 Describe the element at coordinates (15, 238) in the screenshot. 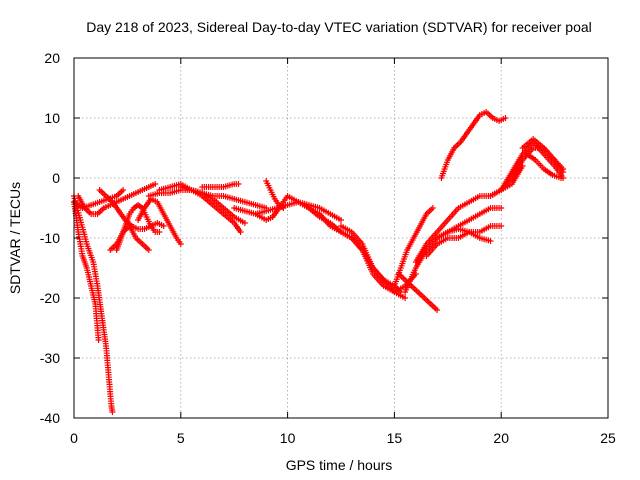

I see `y-axis-label: SDTVAR / TECUs` at that location.